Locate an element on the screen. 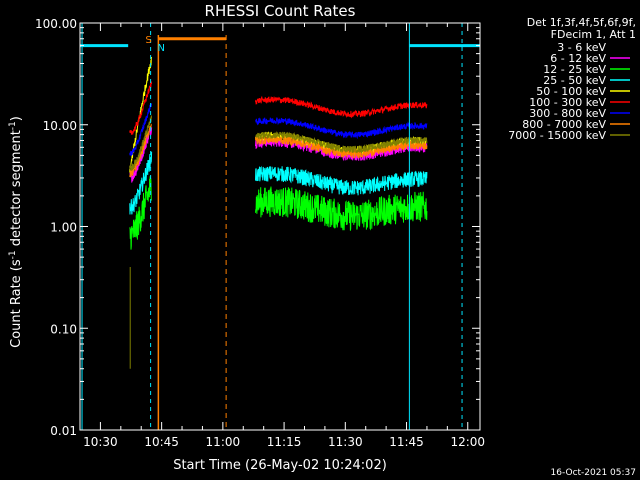 This screenshot has height=480, width=640. x-tick-label: 11:45 is located at coordinates (406, 442).